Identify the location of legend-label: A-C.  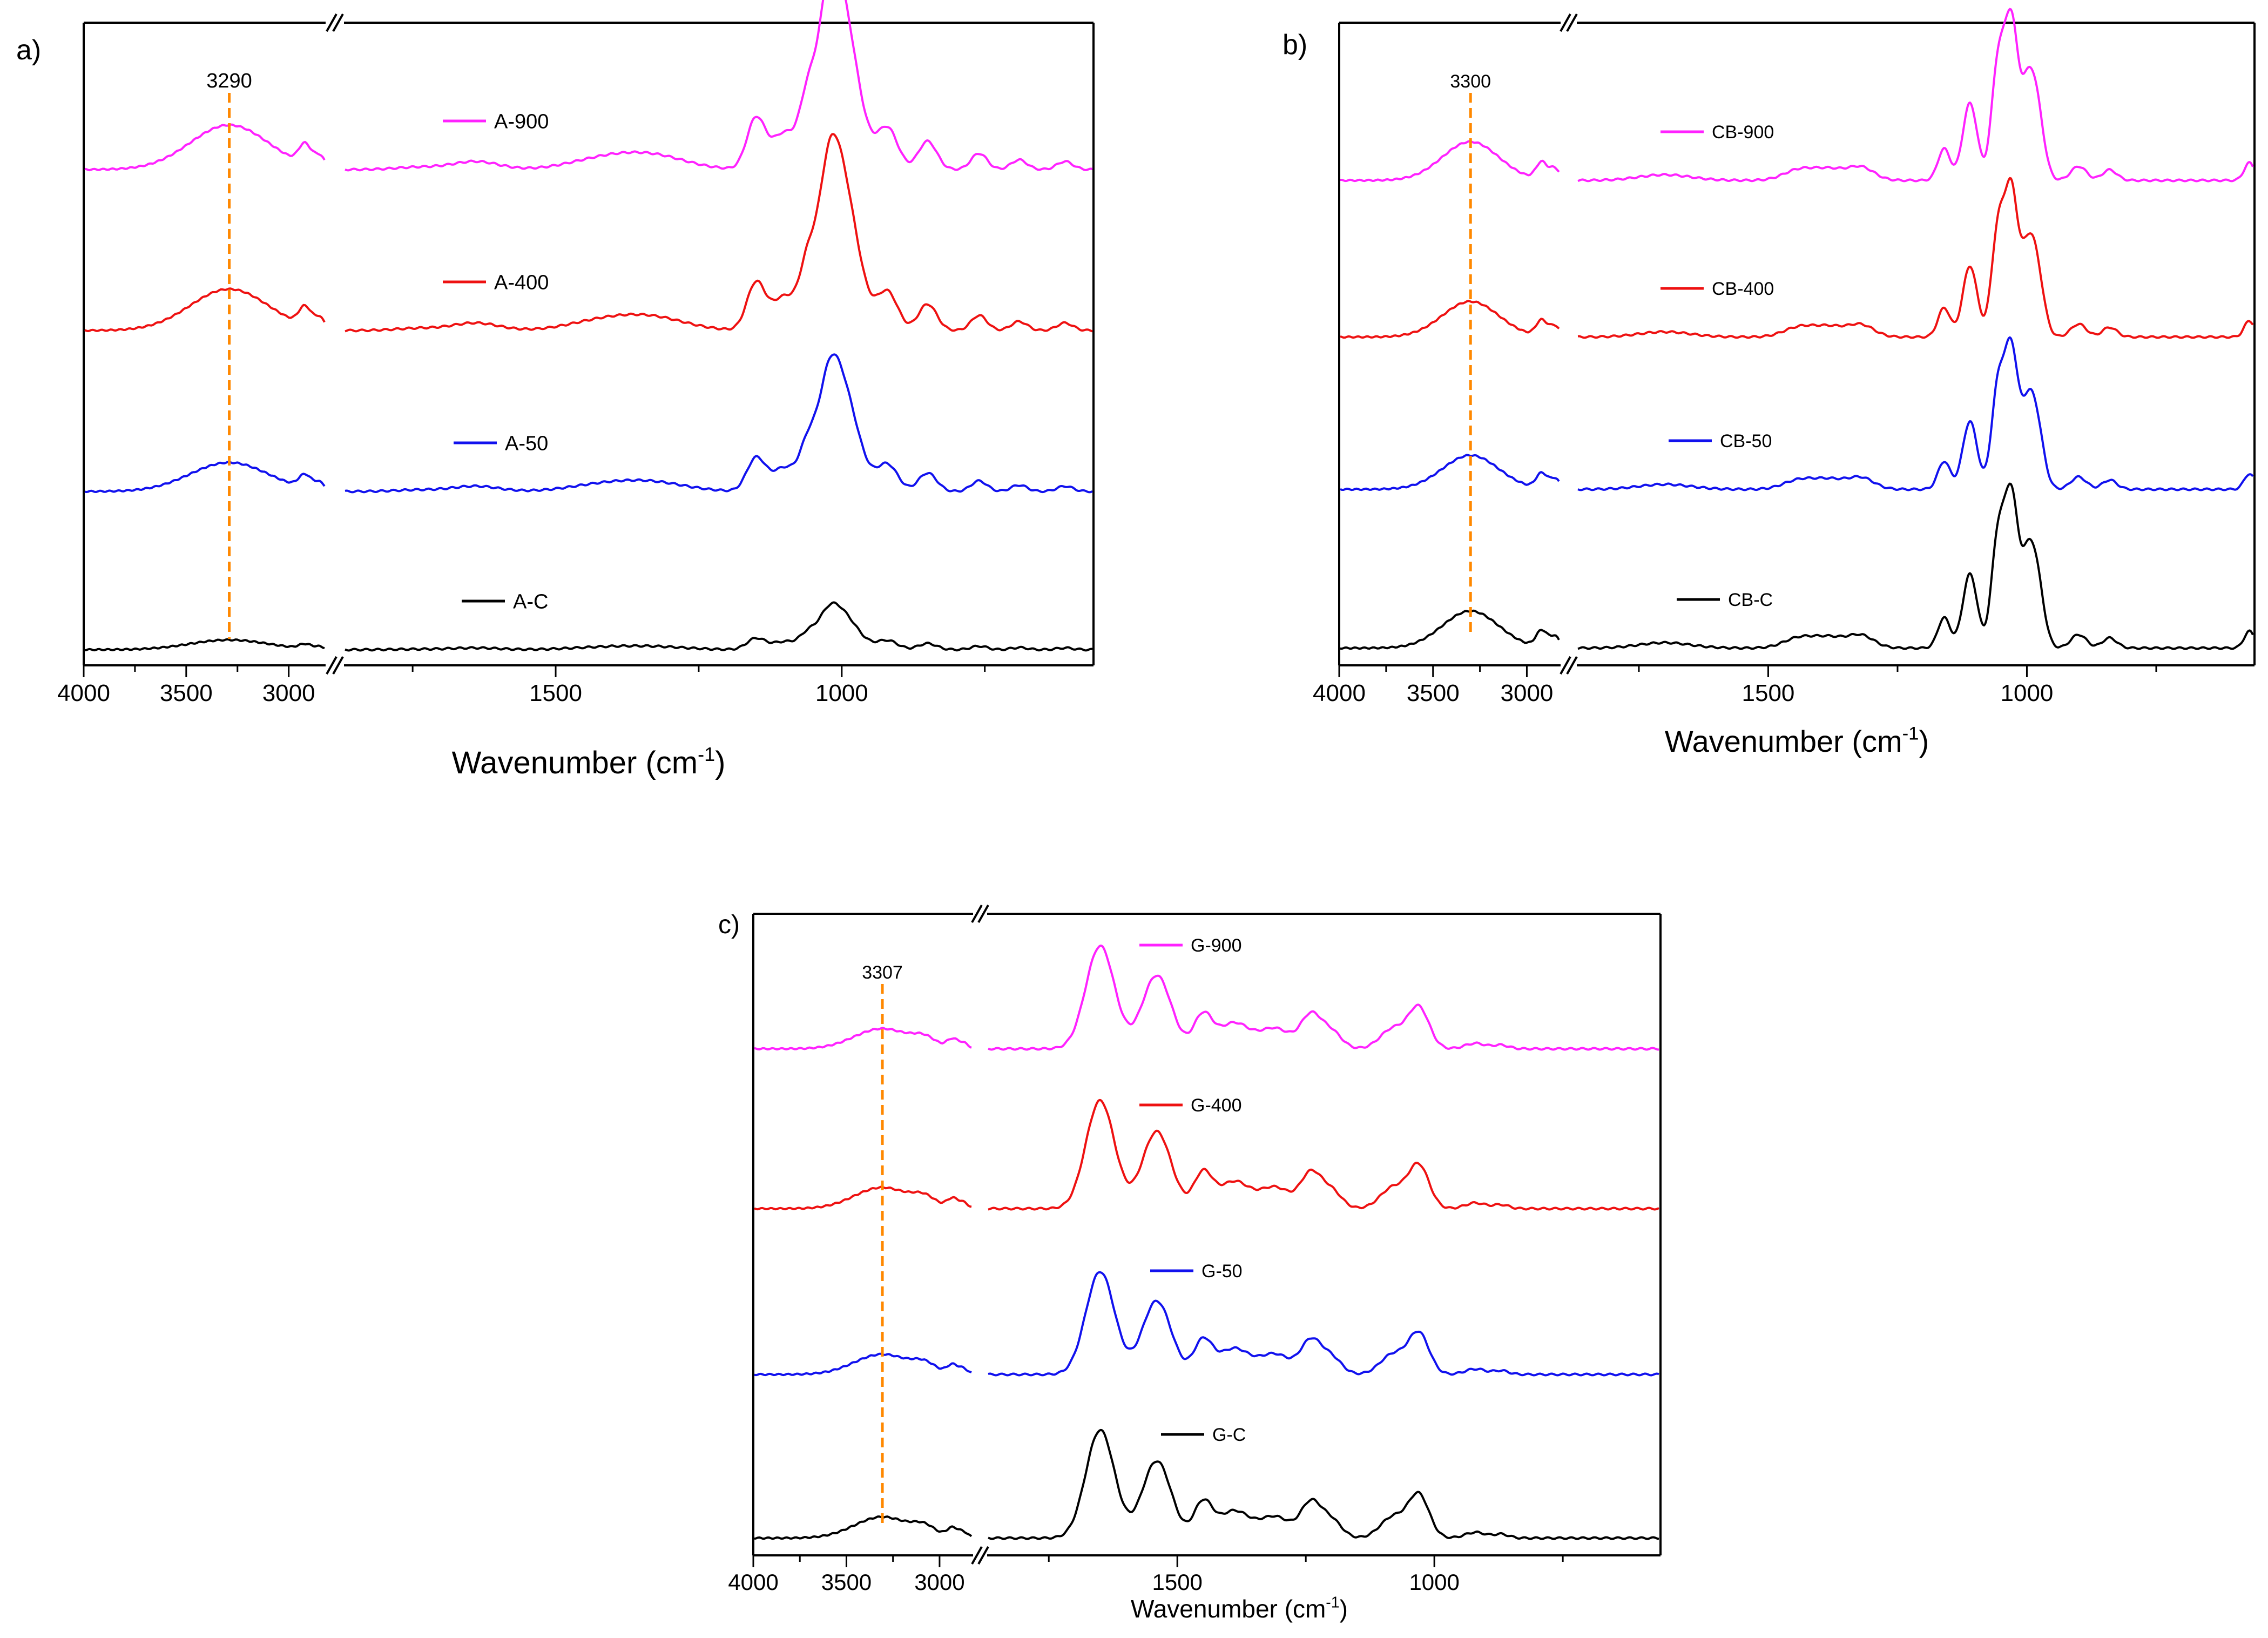
(530, 601).